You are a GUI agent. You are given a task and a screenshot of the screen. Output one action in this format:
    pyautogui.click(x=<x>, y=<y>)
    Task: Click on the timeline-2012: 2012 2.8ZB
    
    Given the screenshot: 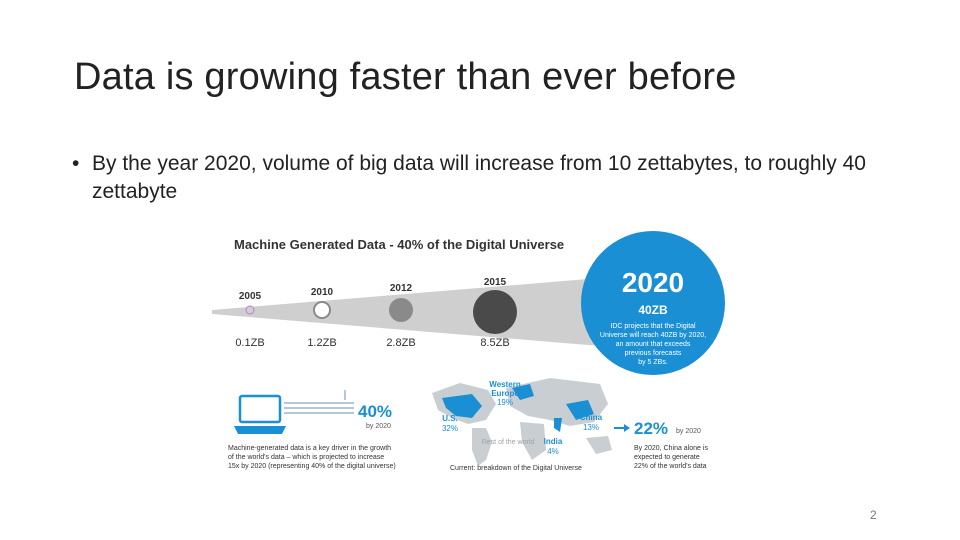 What is the action you would take?
    pyautogui.click(x=400, y=316)
    